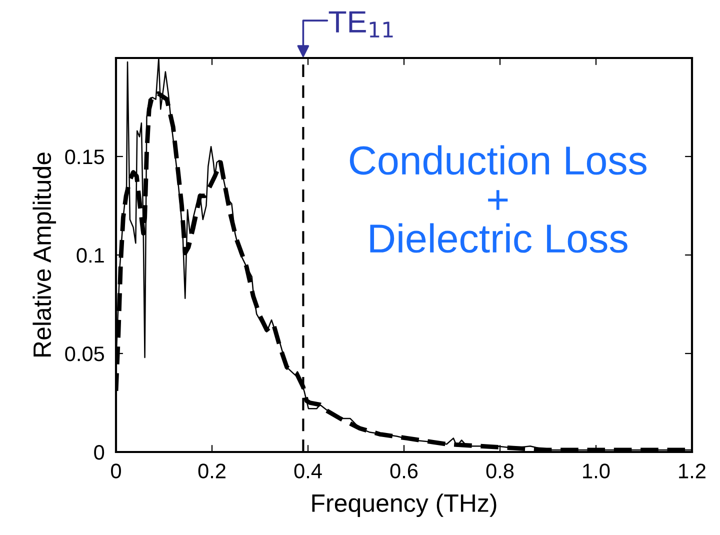  Describe the element at coordinates (500, 471) in the screenshot. I see `x-tick-label: 0.8` at that location.